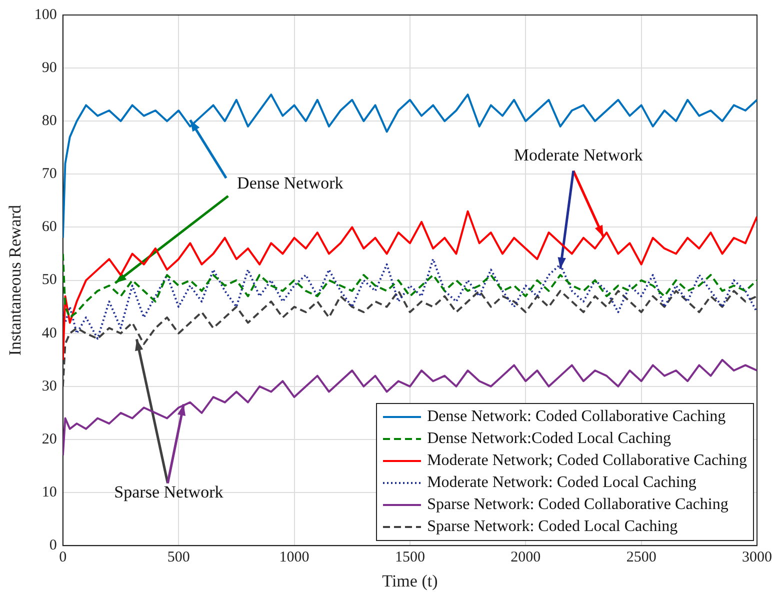 This screenshot has width=779, height=598. What do you see at coordinates (757, 558) in the screenshot?
I see `x-tick-label: 3000` at bounding box center [757, 558].